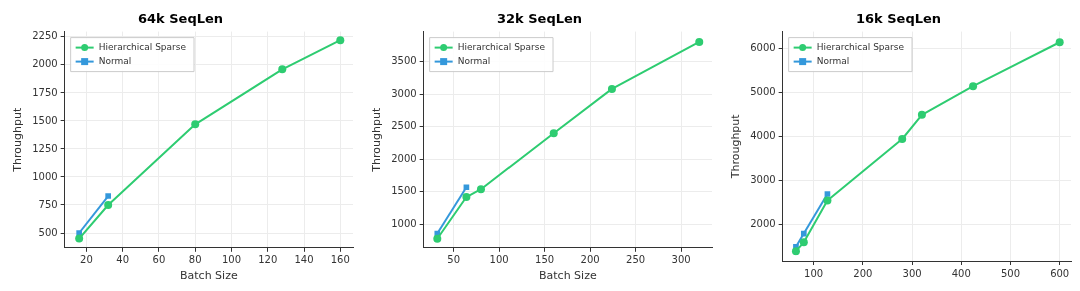 The height and width of the screenshot is (291, 1080). What do you see at coordinates (195, 260) in the screenshot?
I see `x-tick-label: 80` at bounding box center [195, 260].